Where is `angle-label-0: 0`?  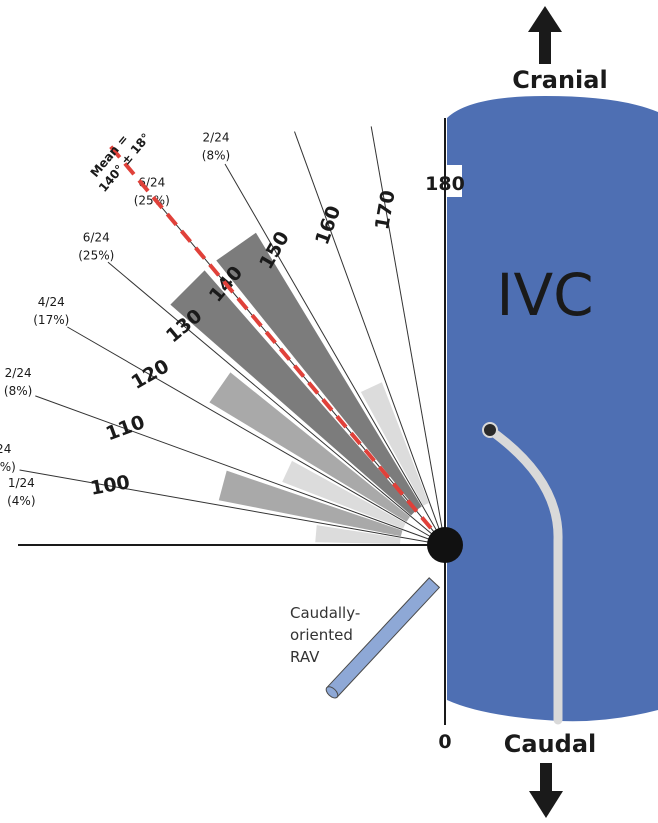 angle-label-0: 0 is located at coordinates (444, 742).